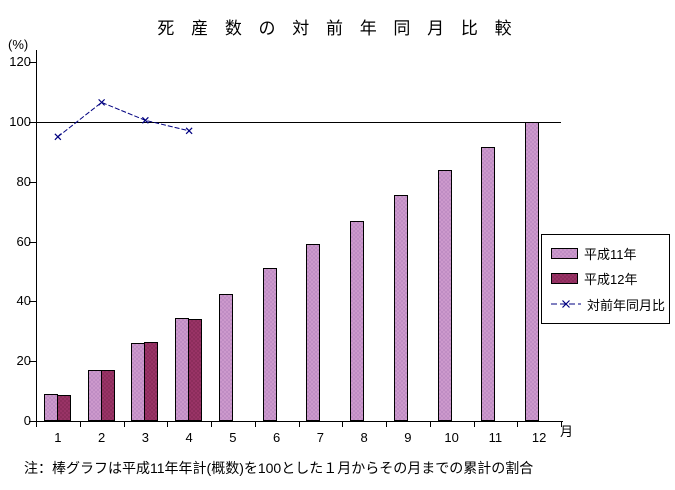 Image resolution: width=675 pixels, height=490 pixels. What do you see at coordinates (408, 437) in the screenshot?
I see `x-axis-tick-label: 9` at bounding box center [408, 437].